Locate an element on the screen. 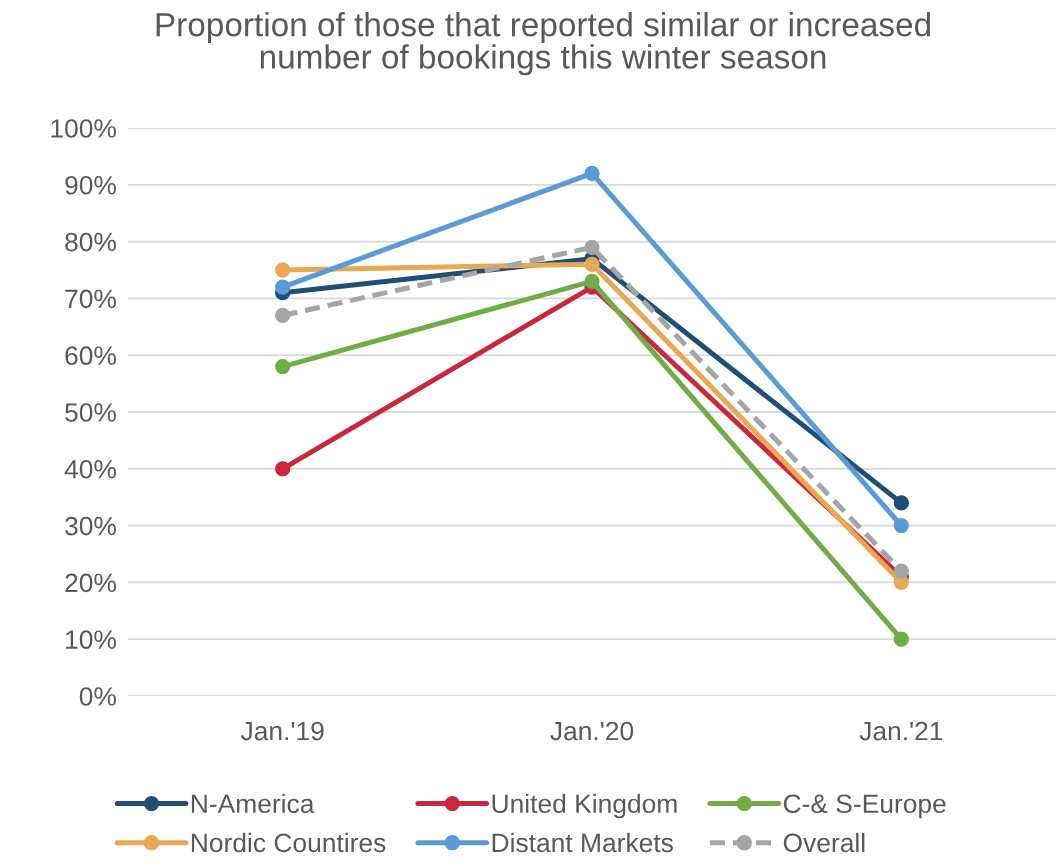 This screenshot has height=868, width=1064. y-tick-label: 80% is located at coordinates (90, 242).